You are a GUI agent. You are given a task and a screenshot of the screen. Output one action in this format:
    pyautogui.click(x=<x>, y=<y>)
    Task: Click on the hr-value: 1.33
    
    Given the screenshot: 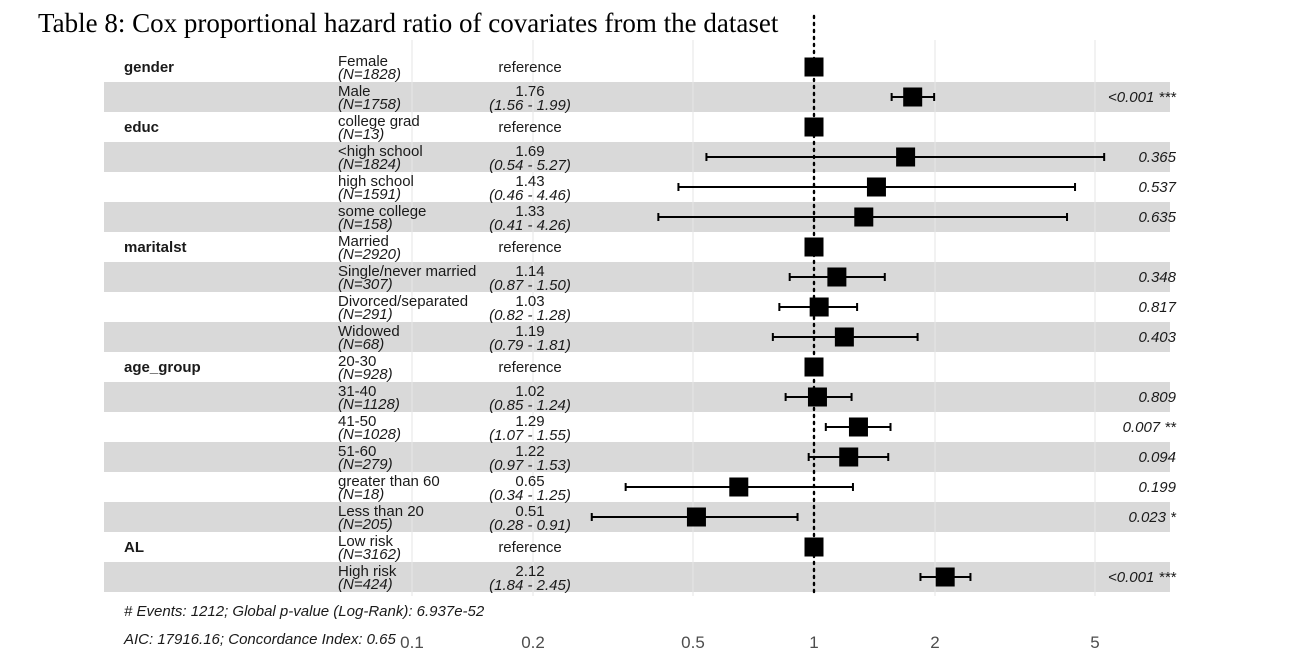 What is the action you would take?
    pyautogui.click(x=529, y=211)
    